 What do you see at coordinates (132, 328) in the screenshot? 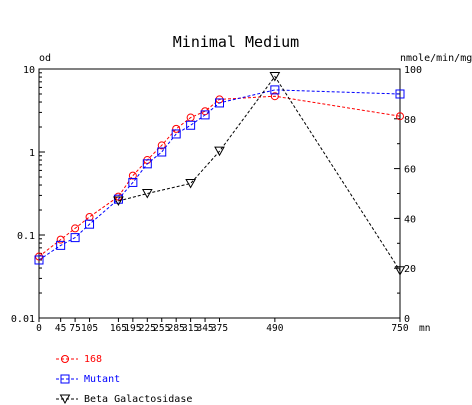
I see `x-axis-tick-label: 195` at bounding box center [132, 328].